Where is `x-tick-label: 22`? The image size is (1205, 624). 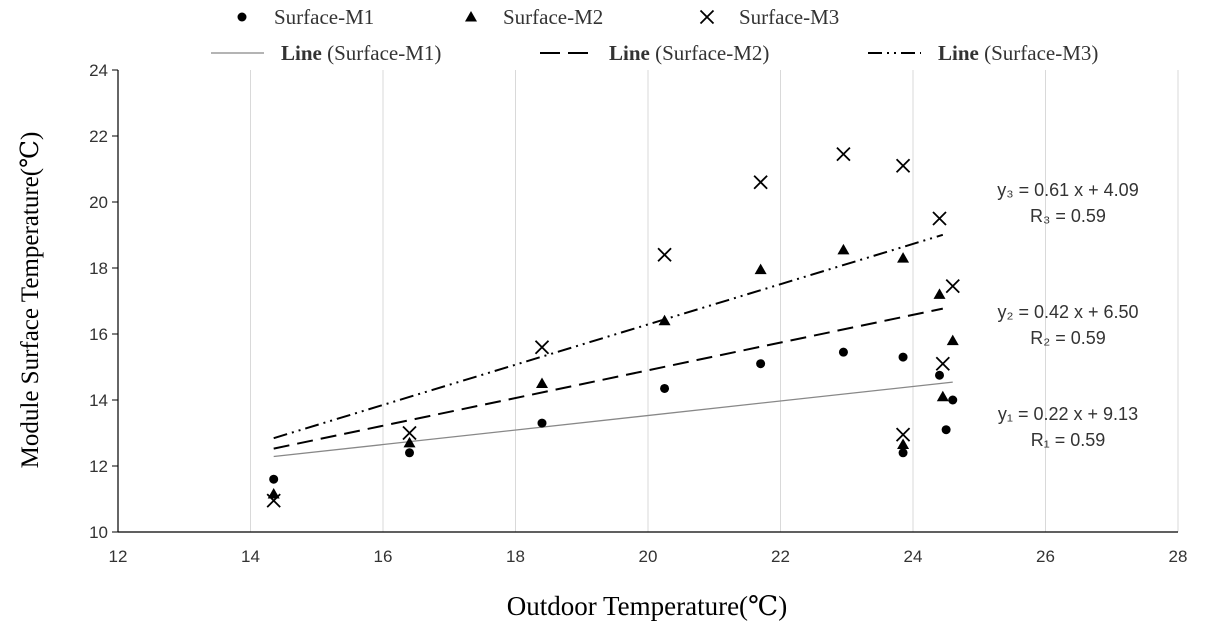
x-tick-label: 22 is located at coordinates (780, 556).